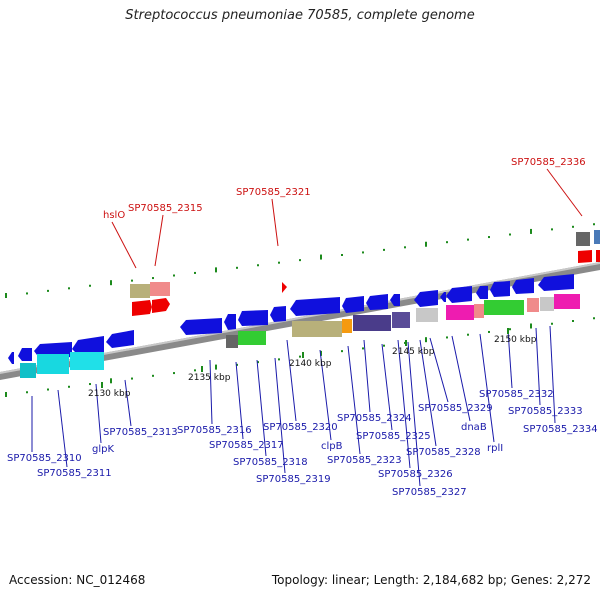 This screenshot has width=600, height=600. I want to click on gene-label: SP70585_2333, so click(545, 411).